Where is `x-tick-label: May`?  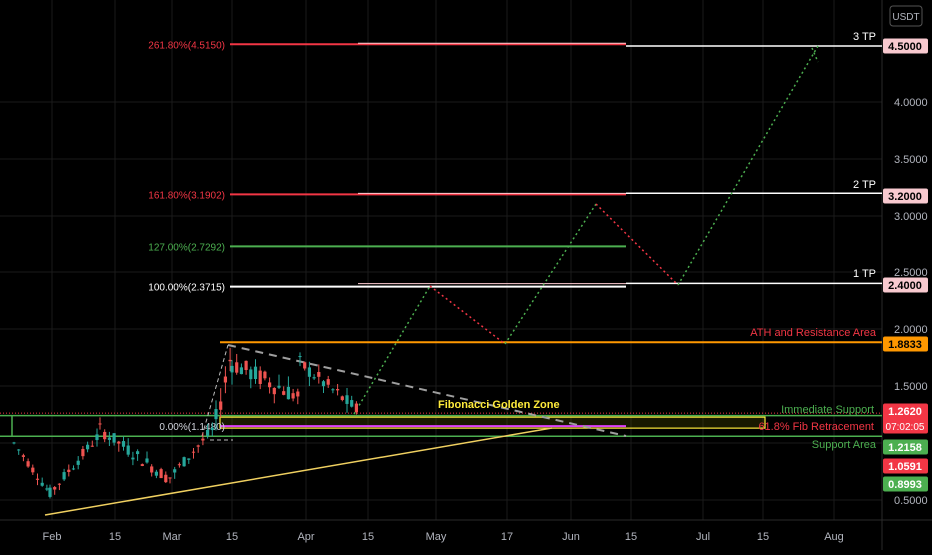
x-tick-label: May is located at coordinates (436, 537).